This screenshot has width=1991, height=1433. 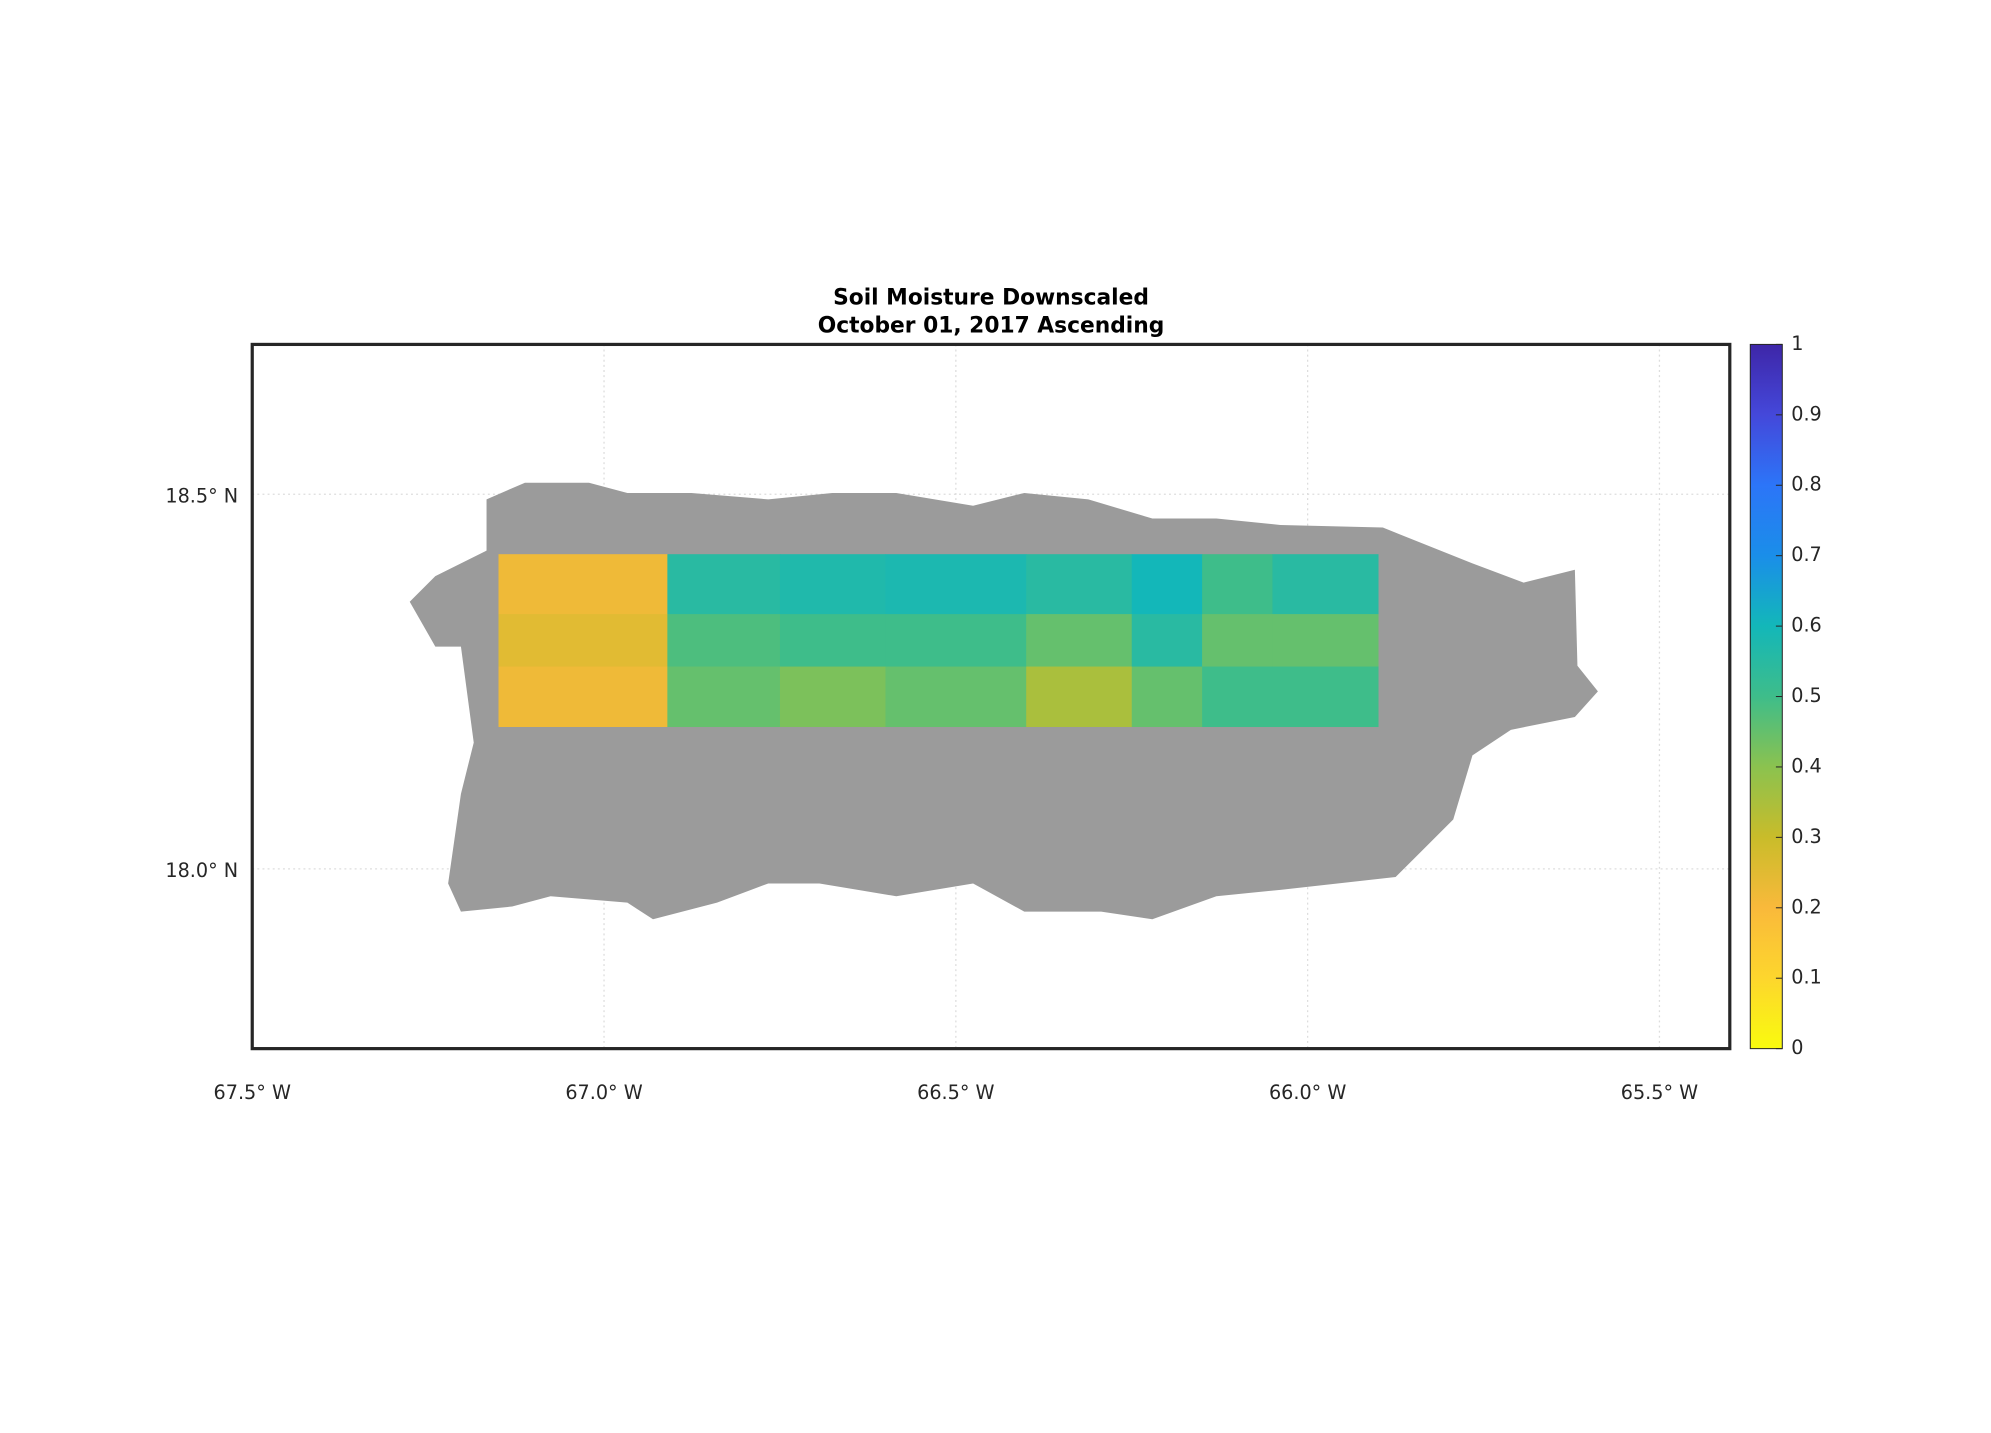 What do you see at coordinates (1806, 554) in the screenshot?
I see `colorbar-tick-label: 0.7` at bounding box center [1806, 554].